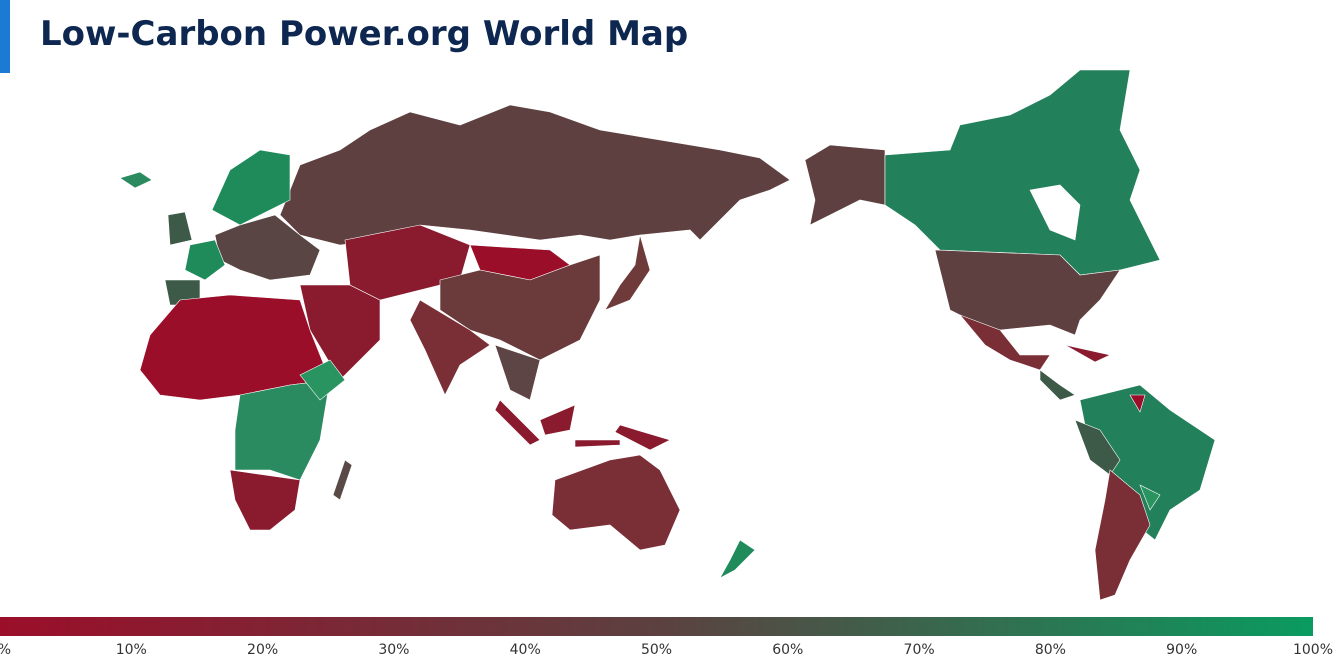 Image resolution: width=1334 pixels, height=657 pixels. Describe the element at coordinates (393, 649) in the screenshot. I see `color-scale-label: 30%` at that location.